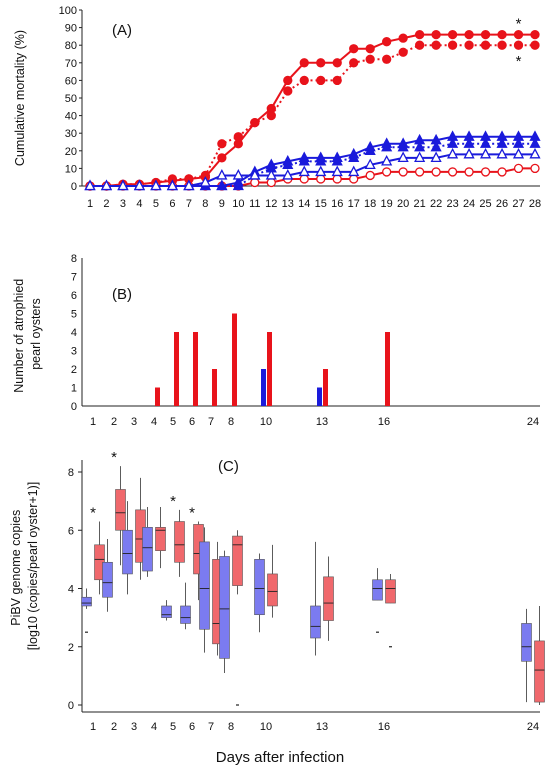 The width and height of the screenshot is (550, 776). Describe the element at coordinates (134, 422) in the screenshot. I see `b-x-tick-label: 3` at that location.